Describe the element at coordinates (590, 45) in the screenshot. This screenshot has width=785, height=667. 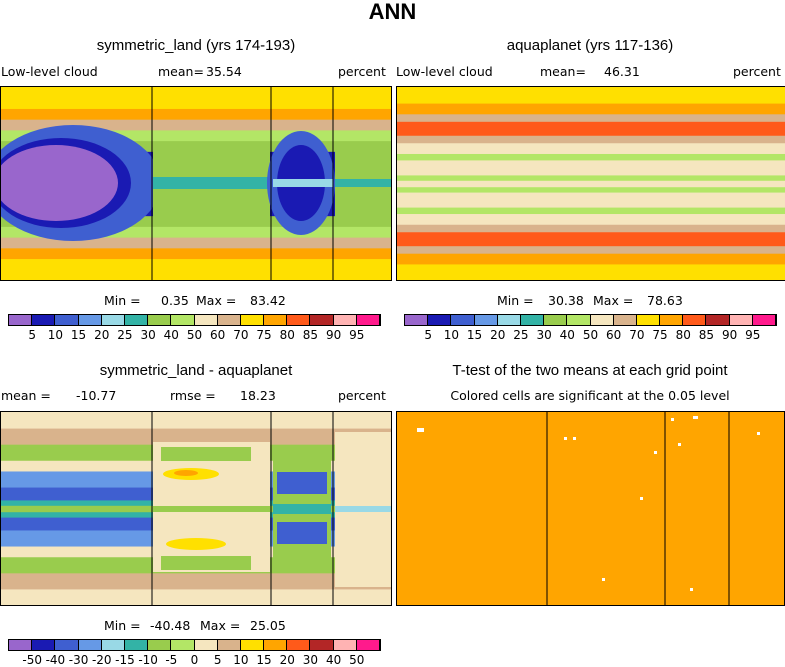
I see `panel-title-aquaplanet: aquaplanet (yrs 117-136)` at that location.